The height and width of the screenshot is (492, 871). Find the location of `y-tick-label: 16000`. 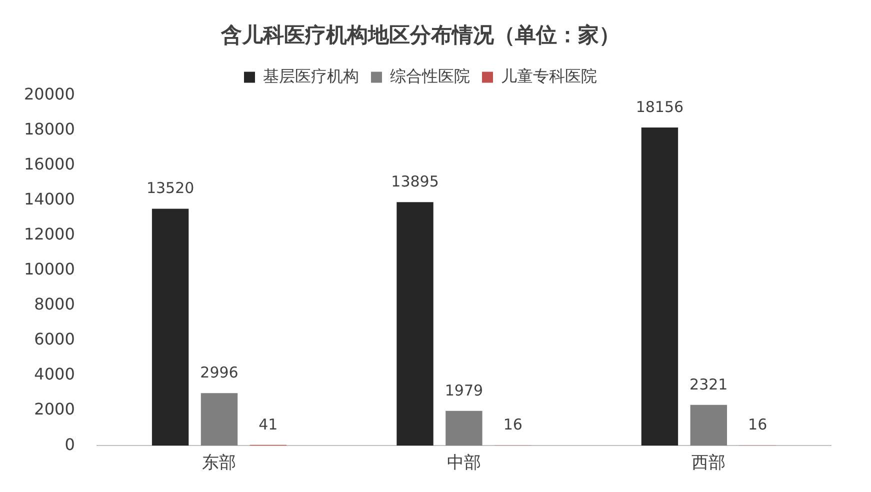

y-tick-label: 16000 is located at coordinates (49, 164).